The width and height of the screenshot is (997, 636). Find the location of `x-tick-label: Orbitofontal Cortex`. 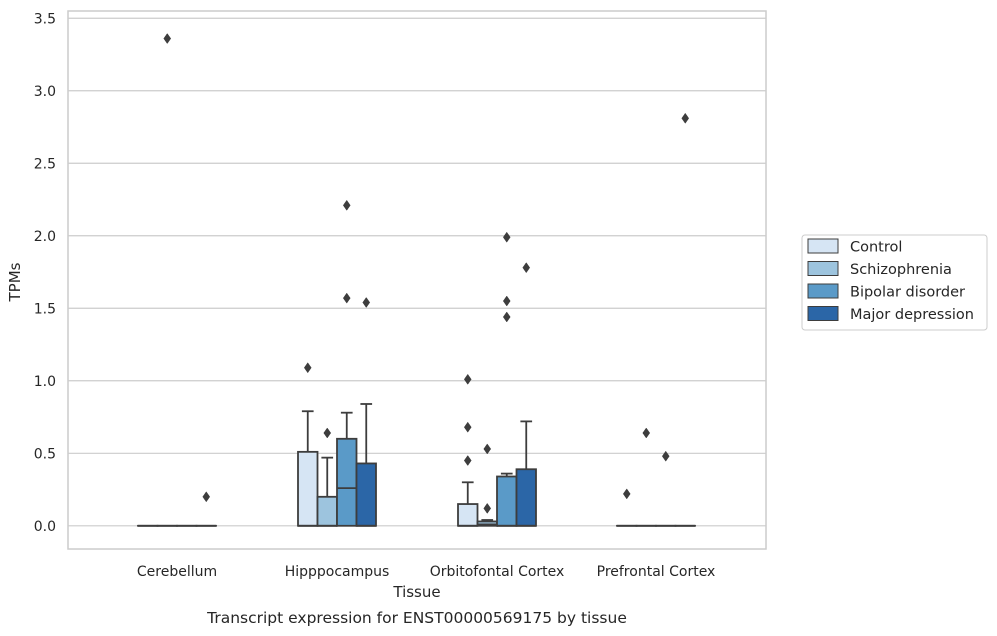

x-tick-label: Orbitofontal Cortex is located at coordinates (497, 572).